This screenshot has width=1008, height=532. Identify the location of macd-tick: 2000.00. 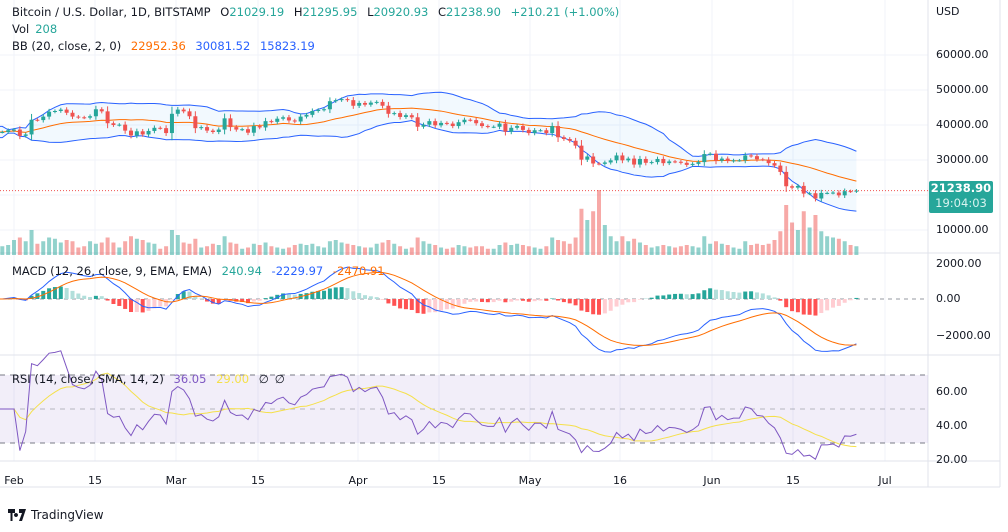
(959, 263).